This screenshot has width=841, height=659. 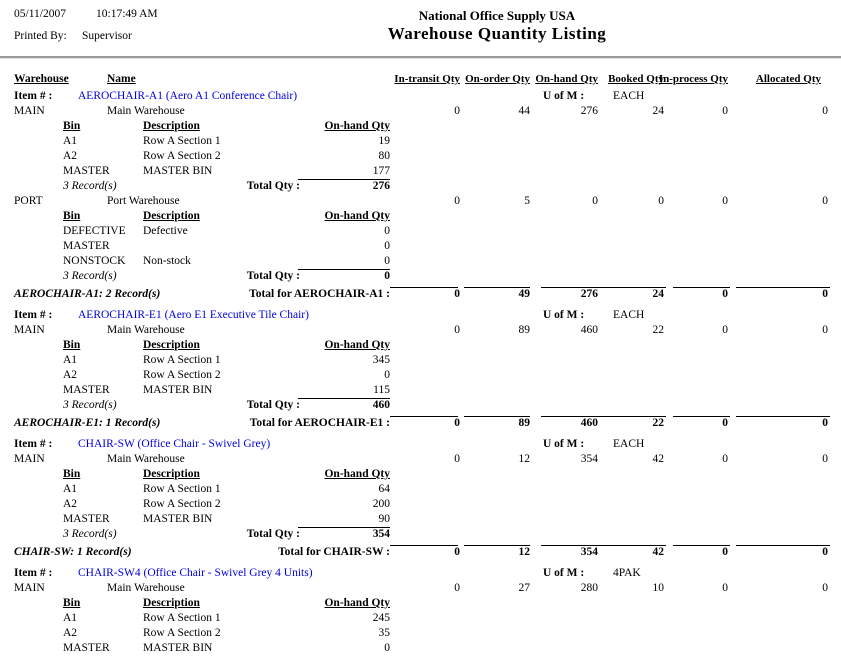 I want to click on total-on-order: 12, so click(x=524, y=552).